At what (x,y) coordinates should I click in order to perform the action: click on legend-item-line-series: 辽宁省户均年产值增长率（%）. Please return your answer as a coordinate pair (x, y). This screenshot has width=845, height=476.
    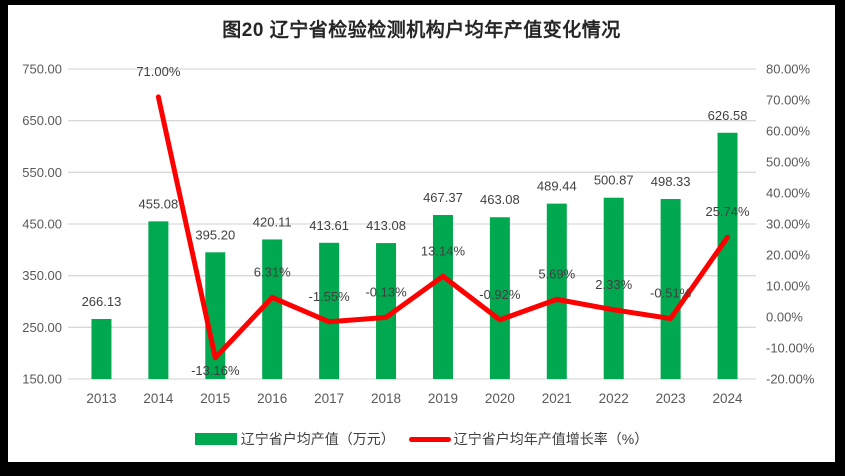
    Looking at the image, I should click on (528, 439).